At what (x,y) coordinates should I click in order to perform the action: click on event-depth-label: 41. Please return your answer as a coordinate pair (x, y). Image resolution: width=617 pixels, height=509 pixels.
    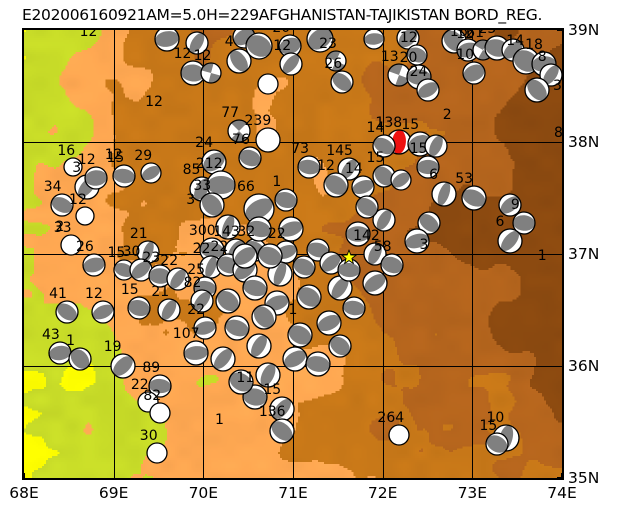
    Looking at the image, I should click on (58, 294).